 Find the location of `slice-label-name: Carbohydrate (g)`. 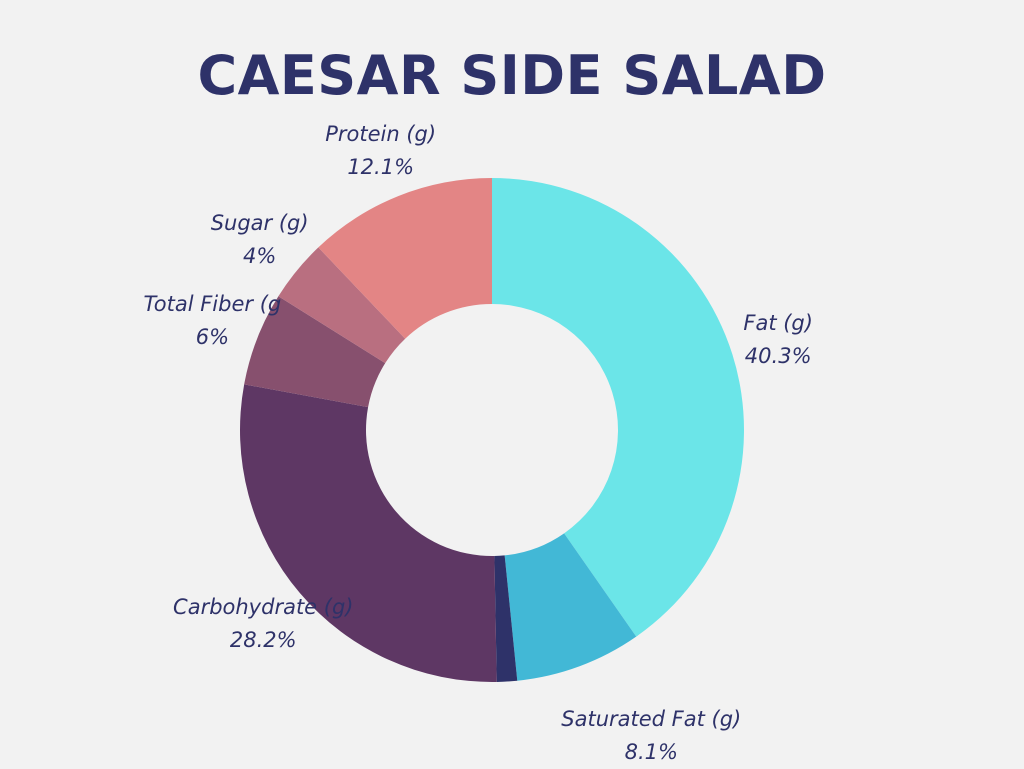

slice-label-name: Carbohydrate (g) is located at coordinates (263, 607).